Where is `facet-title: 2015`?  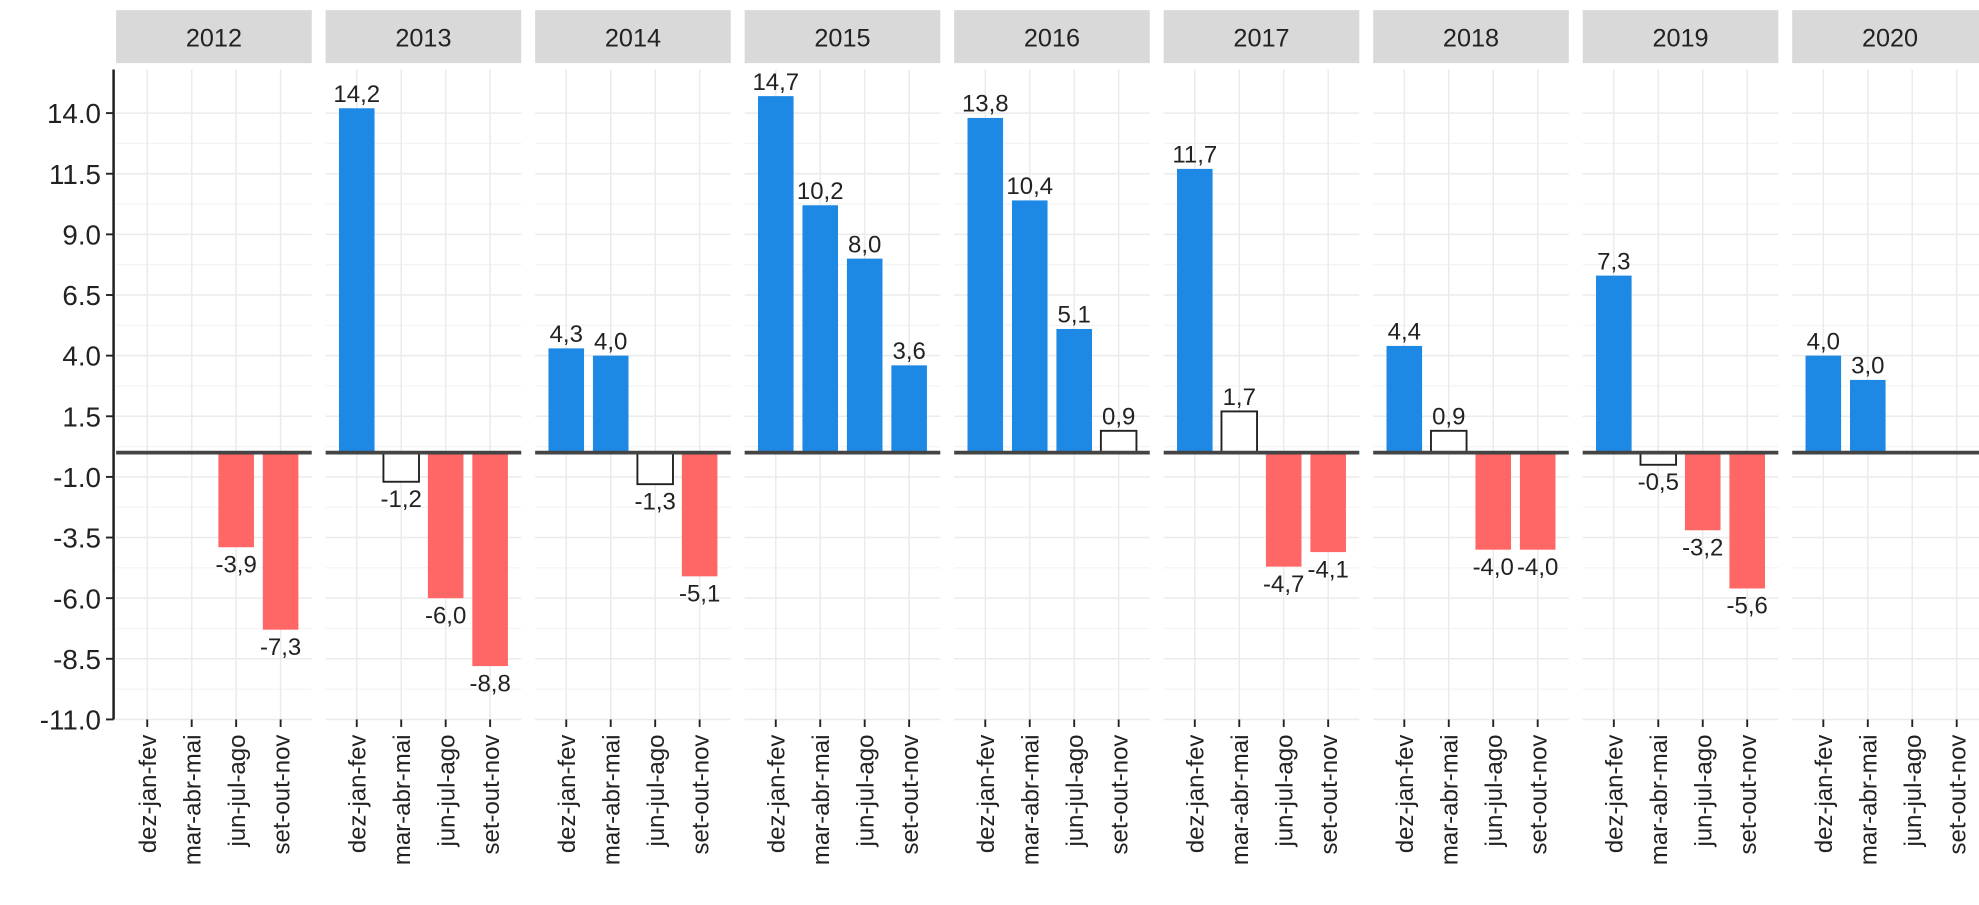 facet-title: 2015 is located at coordinates (842, 39).